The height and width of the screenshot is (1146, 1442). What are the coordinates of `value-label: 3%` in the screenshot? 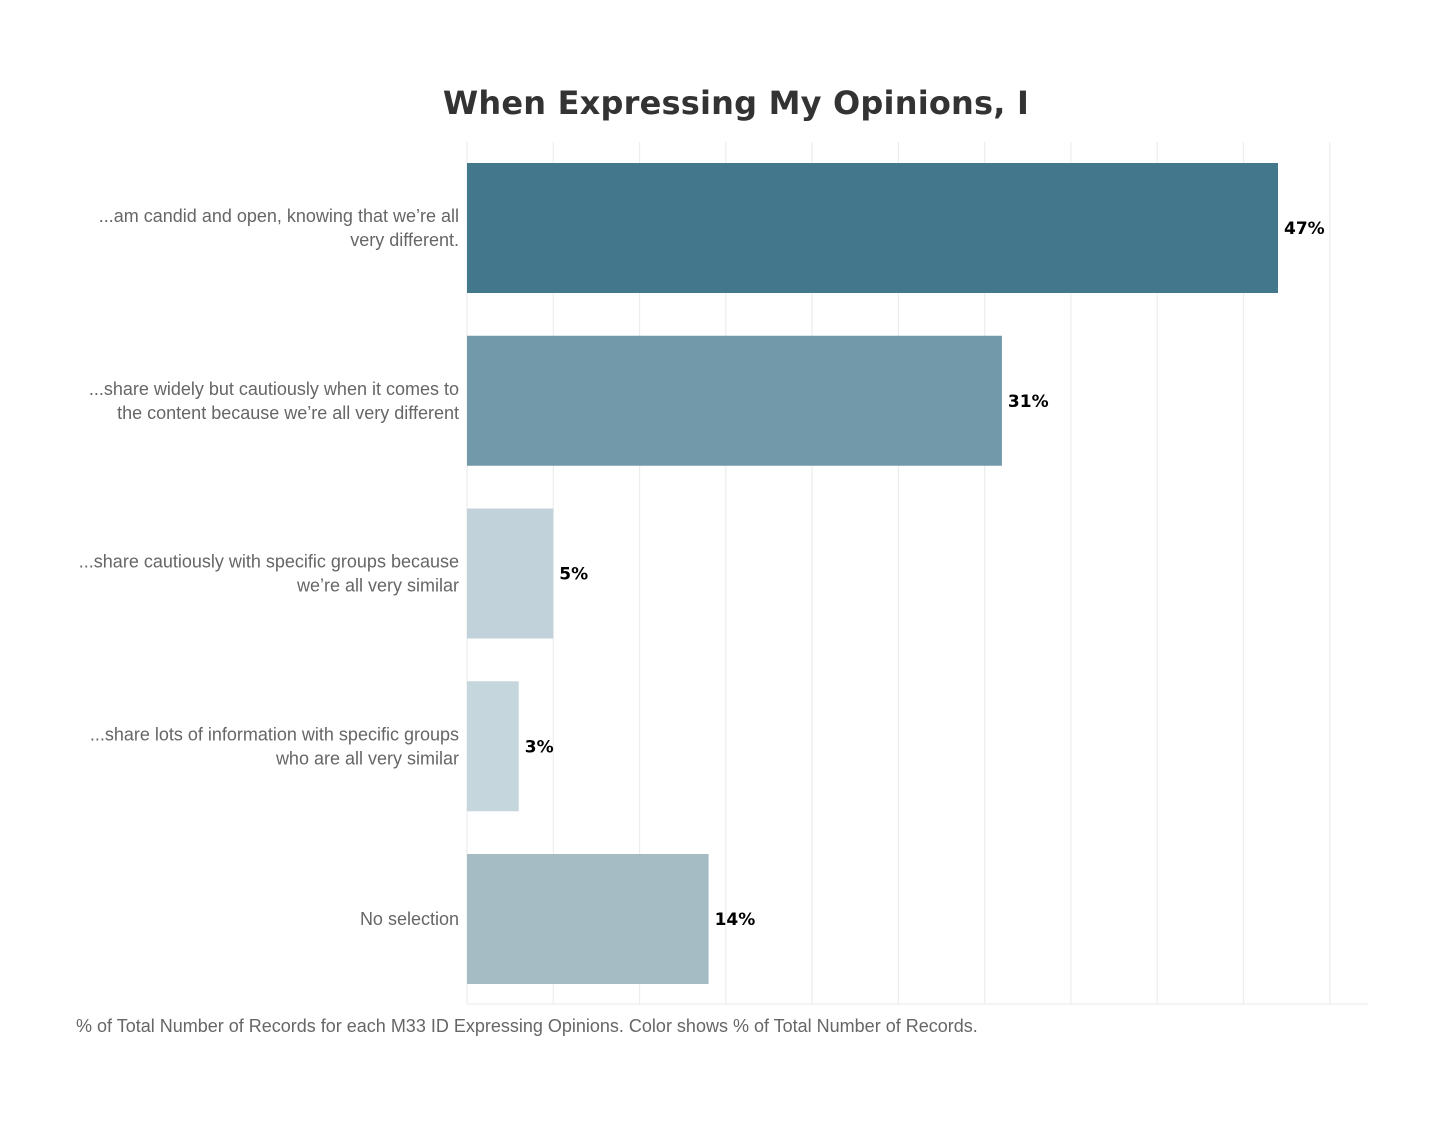 It's located at (539, 747).